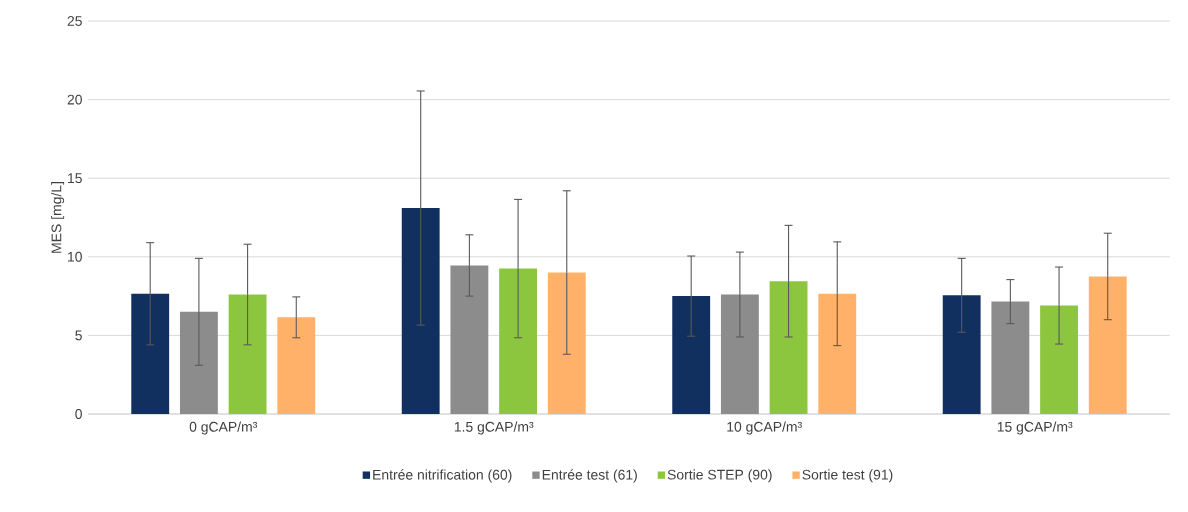 Image resolution: width=1188 pixels, height=512 pixels. Describe the element at coordinates (78, 335) in the screenshot. I see `y-tick-label: 5` at that location.